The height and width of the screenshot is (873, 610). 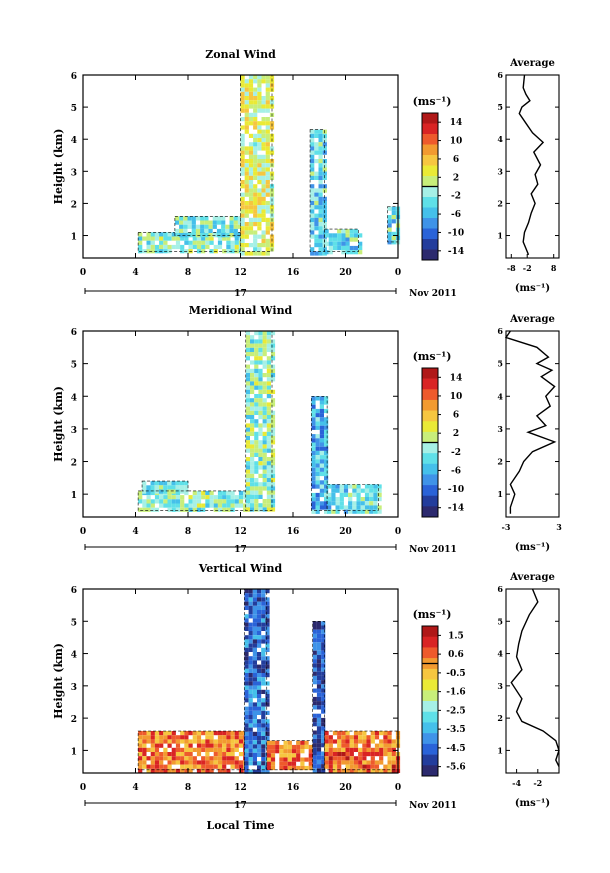 What do you see at coordinates (433, 294) in the screenshot?
I see `date-suffix: Nov 2011` at bounding box center [433, 294].